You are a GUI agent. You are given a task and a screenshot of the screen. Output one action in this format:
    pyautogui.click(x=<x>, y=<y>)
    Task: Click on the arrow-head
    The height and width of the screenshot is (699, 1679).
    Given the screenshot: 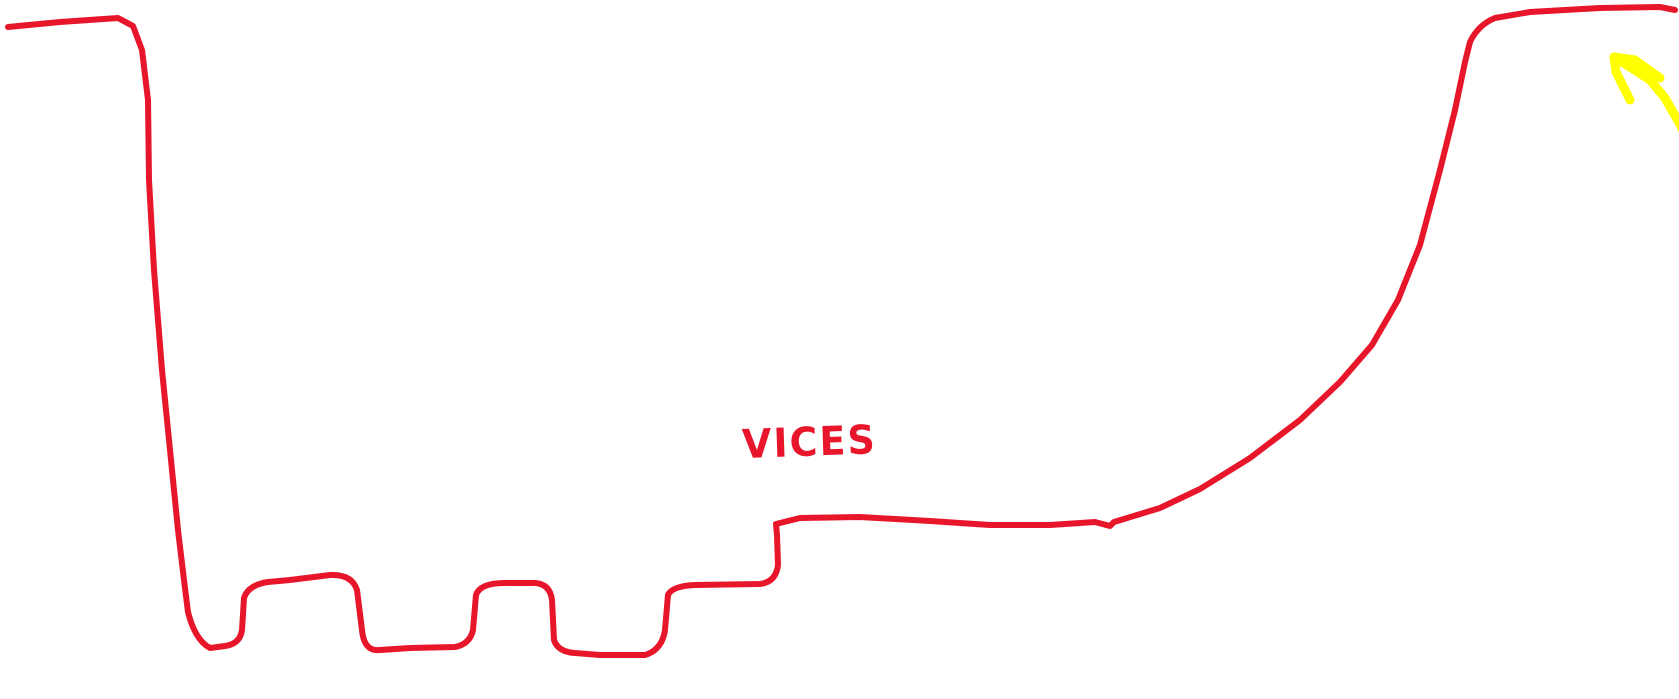 What is the action you would take?
    pyautogui.click(x=1637, y=78)
    